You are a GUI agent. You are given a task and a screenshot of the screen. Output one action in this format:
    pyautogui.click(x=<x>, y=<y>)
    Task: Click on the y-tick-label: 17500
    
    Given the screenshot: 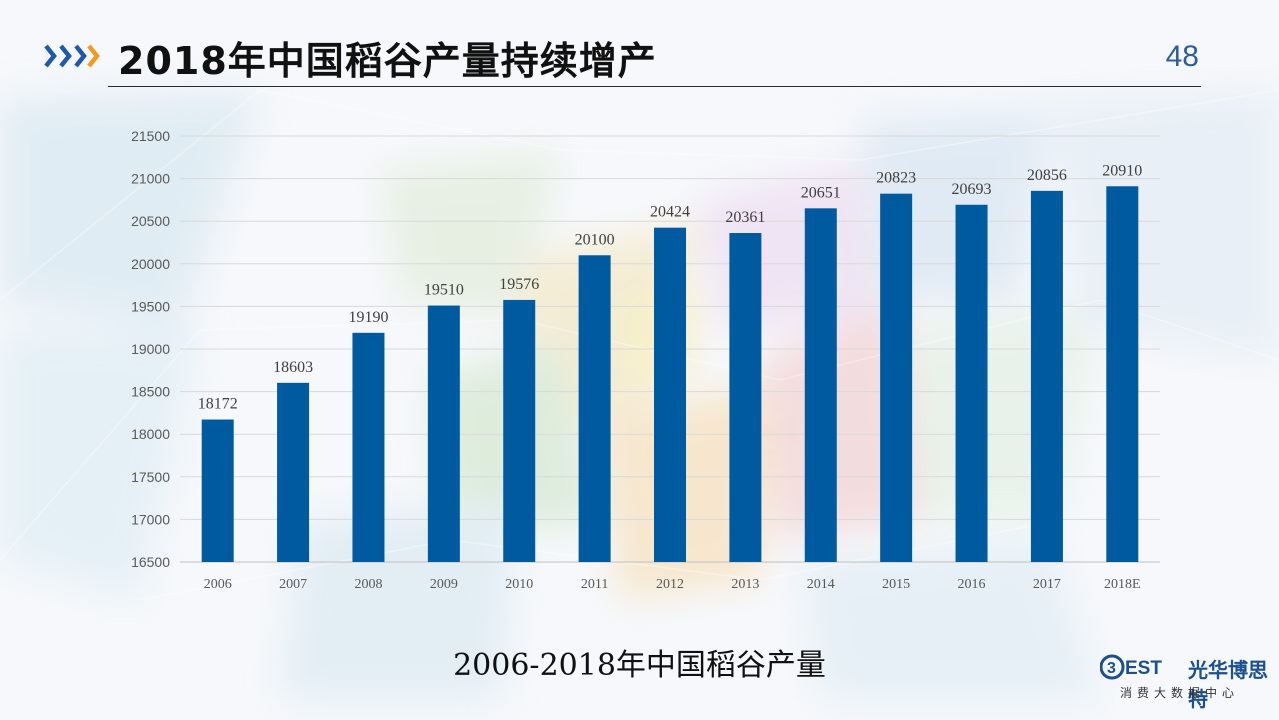 What is the action you would take?
    pyautogui.click(x=150, y=477)
    